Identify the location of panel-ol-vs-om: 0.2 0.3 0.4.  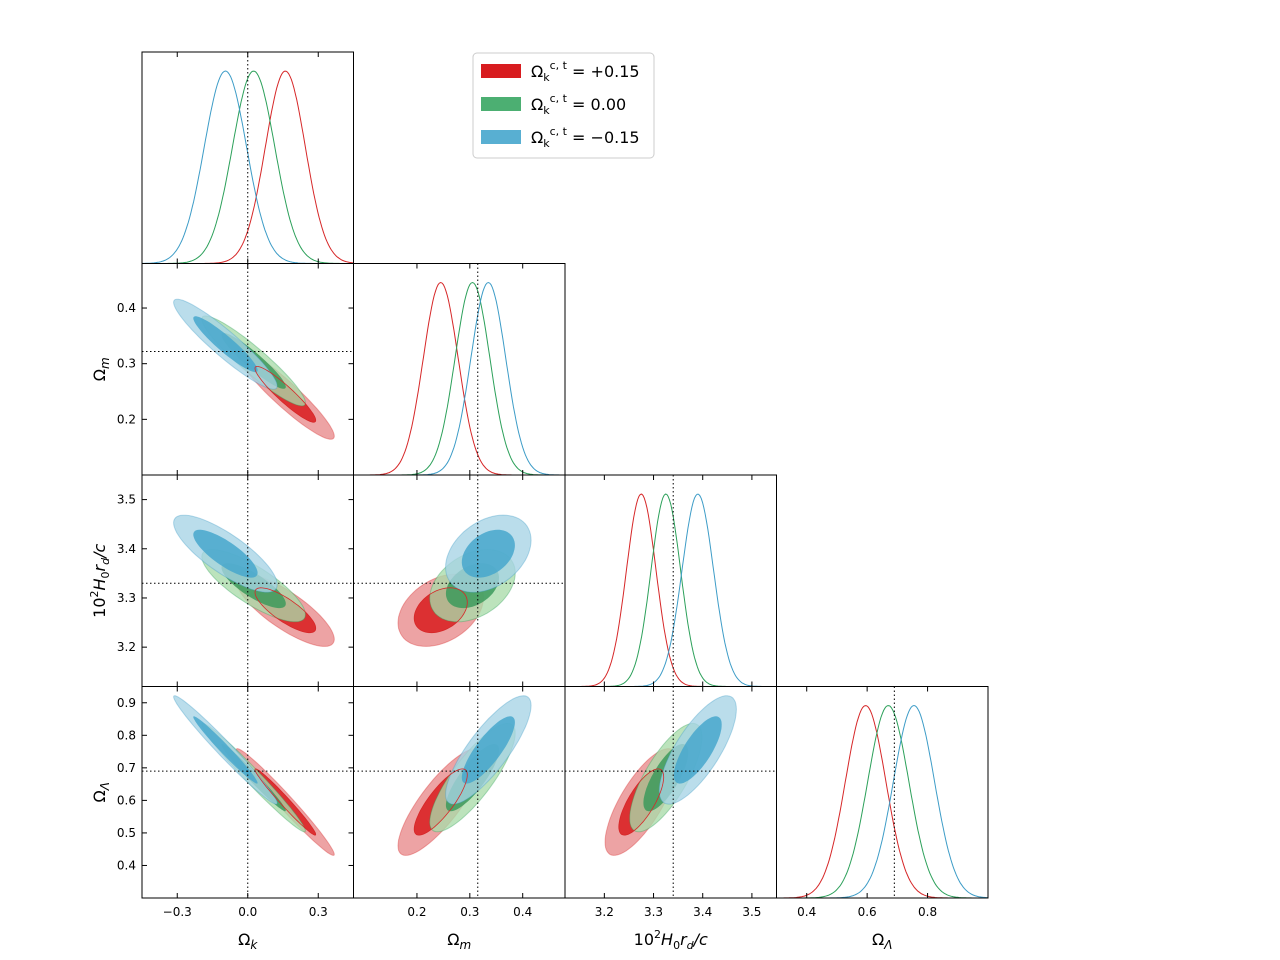
(459, 802).